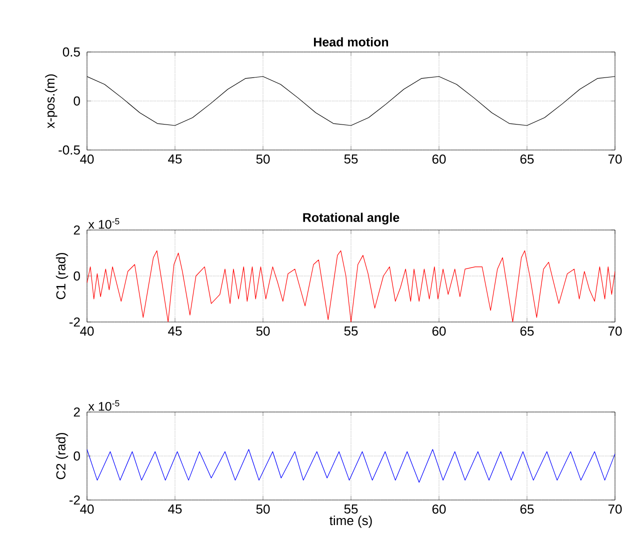 This screenshot has width=626, height=547. I want to click on chart-title: Head motion, so click(351, 41).